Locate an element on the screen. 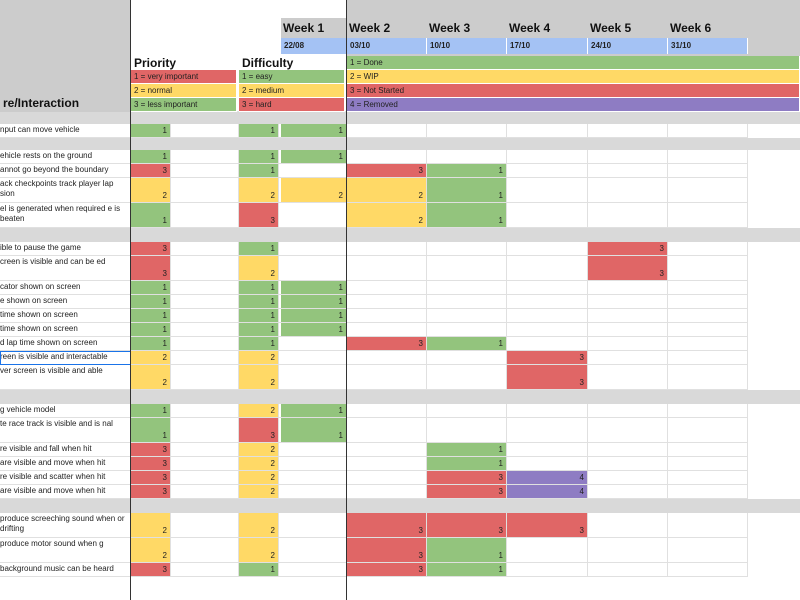 Image resolution: width=800 pixels, height=600 pixels. status-legend-item: 4 = Removed is located at coordinates (573, 105).